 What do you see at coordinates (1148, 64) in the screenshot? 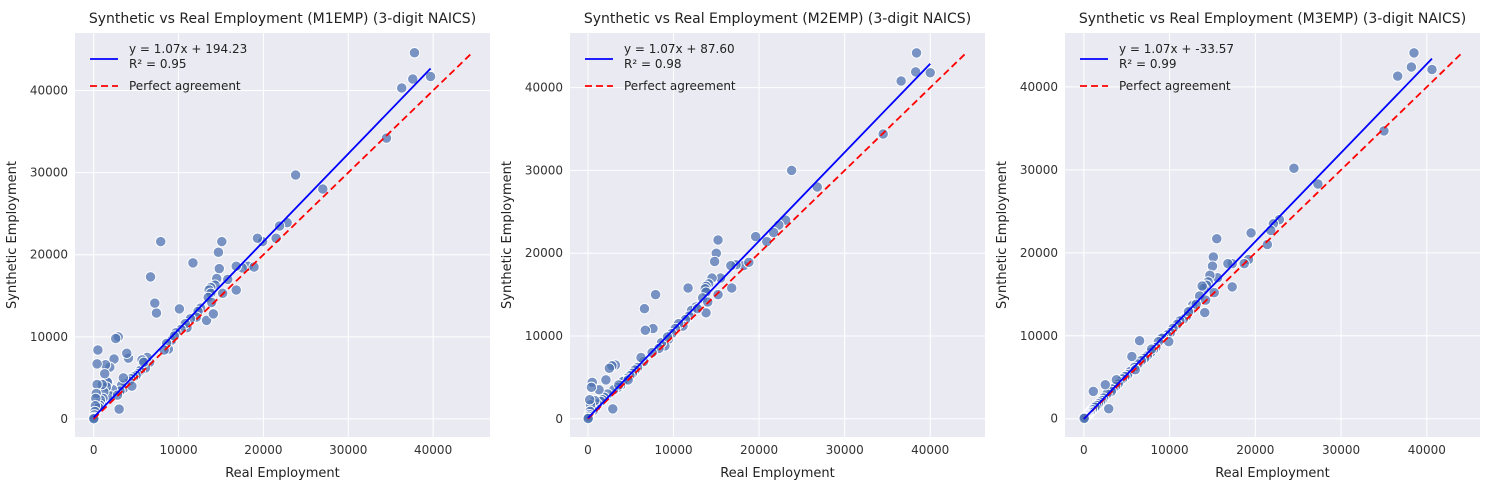
I see `legend-fit-r2: R² = 0.99` at bounding box center [1148, 64].